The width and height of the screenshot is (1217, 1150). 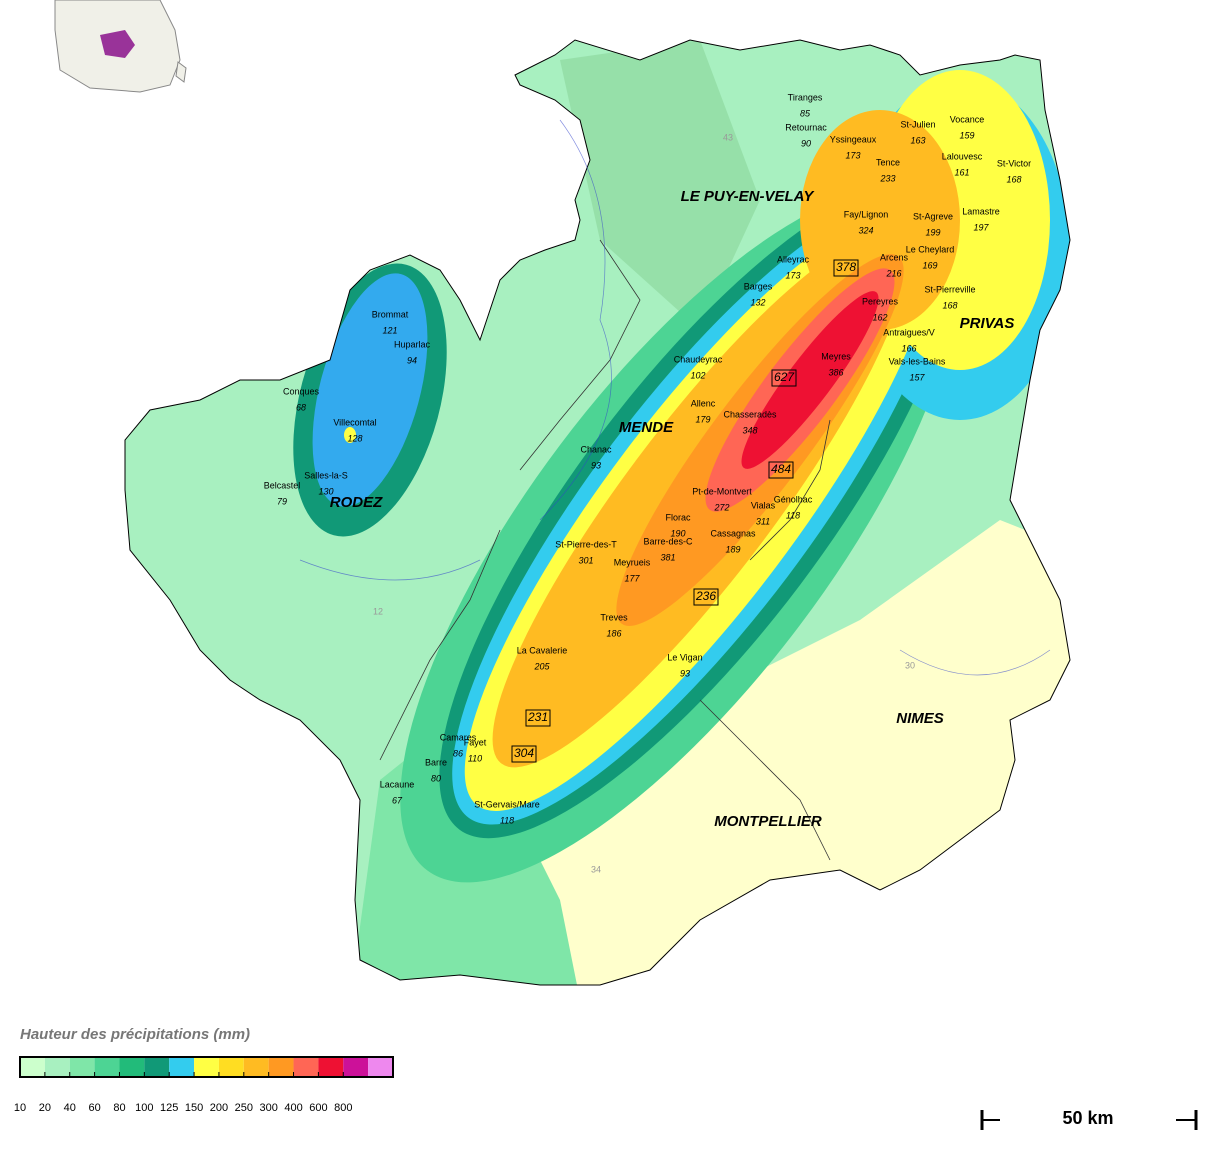 I want to click on station-name: St-Agreve, so click(x=933, y=216).